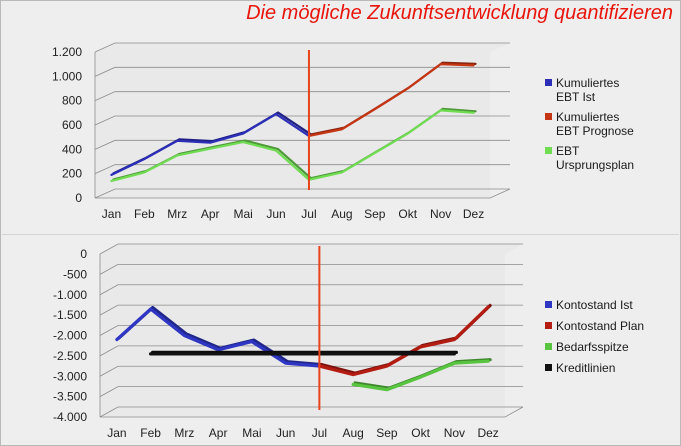  What do you see at coordinates (308, 214) in the screenshot?
I see `x-tick-label-top: Jul` at bounding box center [308, 214].